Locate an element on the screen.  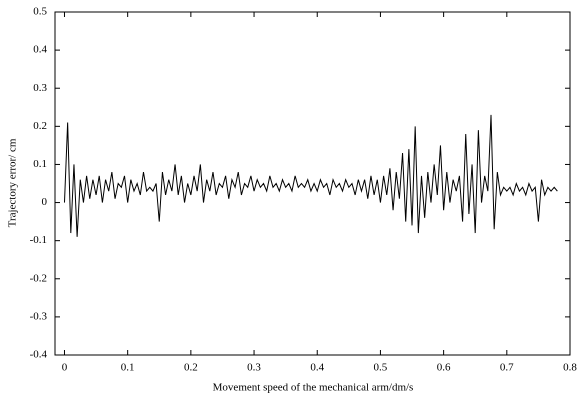
y-tick-label: 0.5 is located at coordinates (40, 12).